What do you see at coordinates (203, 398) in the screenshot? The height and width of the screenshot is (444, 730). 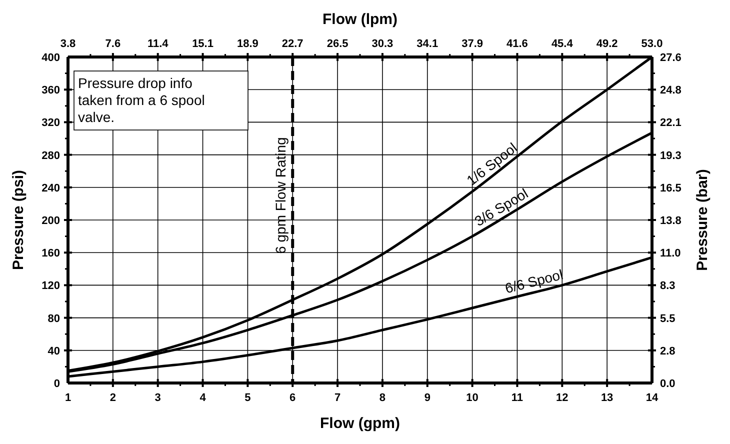 I see `x-tick-label: 4` at bounding box center [203, 398].